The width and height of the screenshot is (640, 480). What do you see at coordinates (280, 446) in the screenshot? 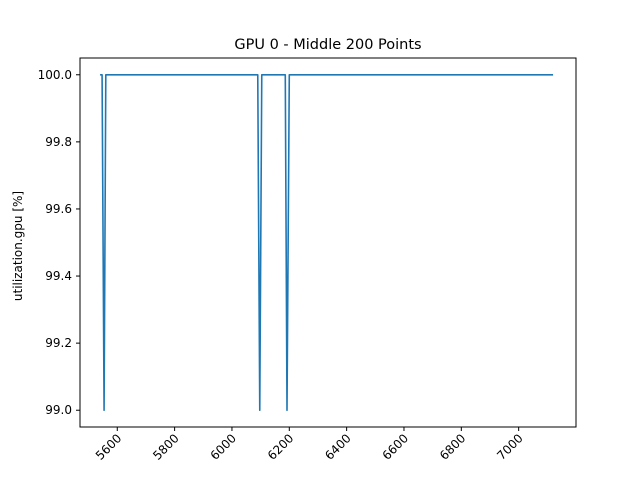
I see `x-tick-label: 6200` at bounding box center [280, 446].